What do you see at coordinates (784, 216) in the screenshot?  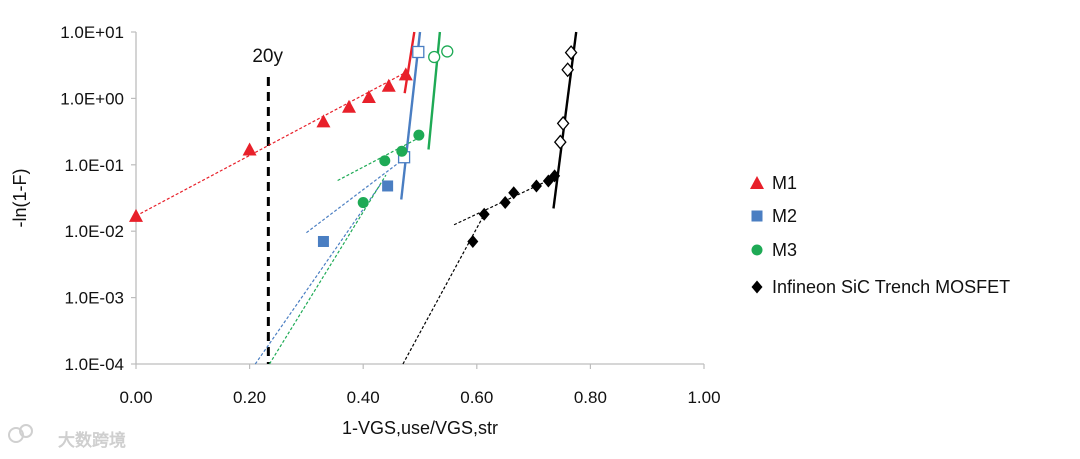 I see `legend-label: M2` at bounding box center [784, 216].